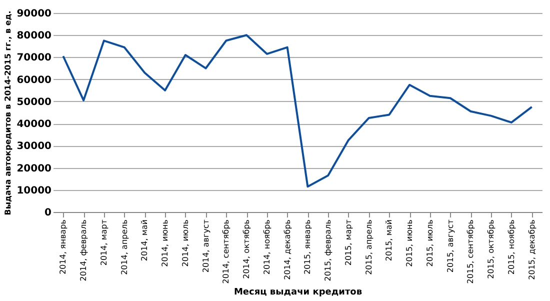 The image size is (550, 301). Describe the element at coordinates (63, 246) in the screenshot. I see `x-tick-label: 2014, январь` at that location.